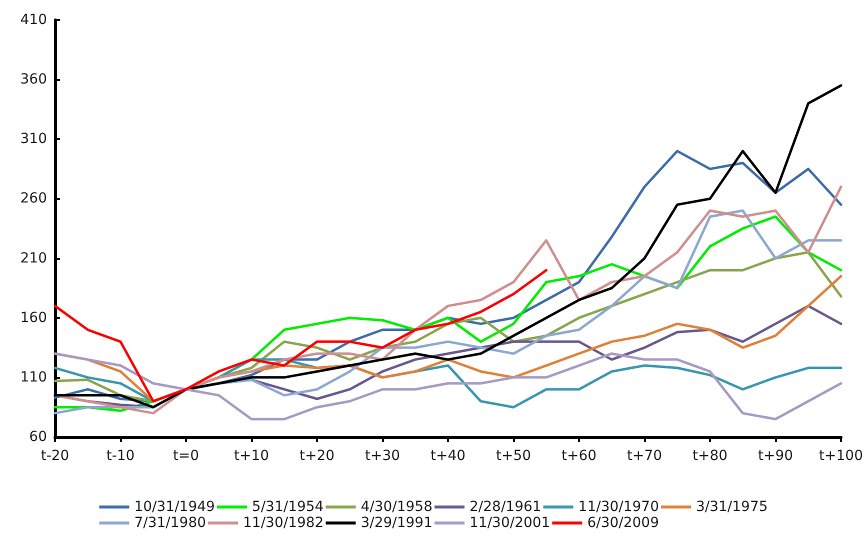 Image resolution: width=867 pixels, height=537 pixels. I want to click on x-tick-label: t+70, so click(644, 456).